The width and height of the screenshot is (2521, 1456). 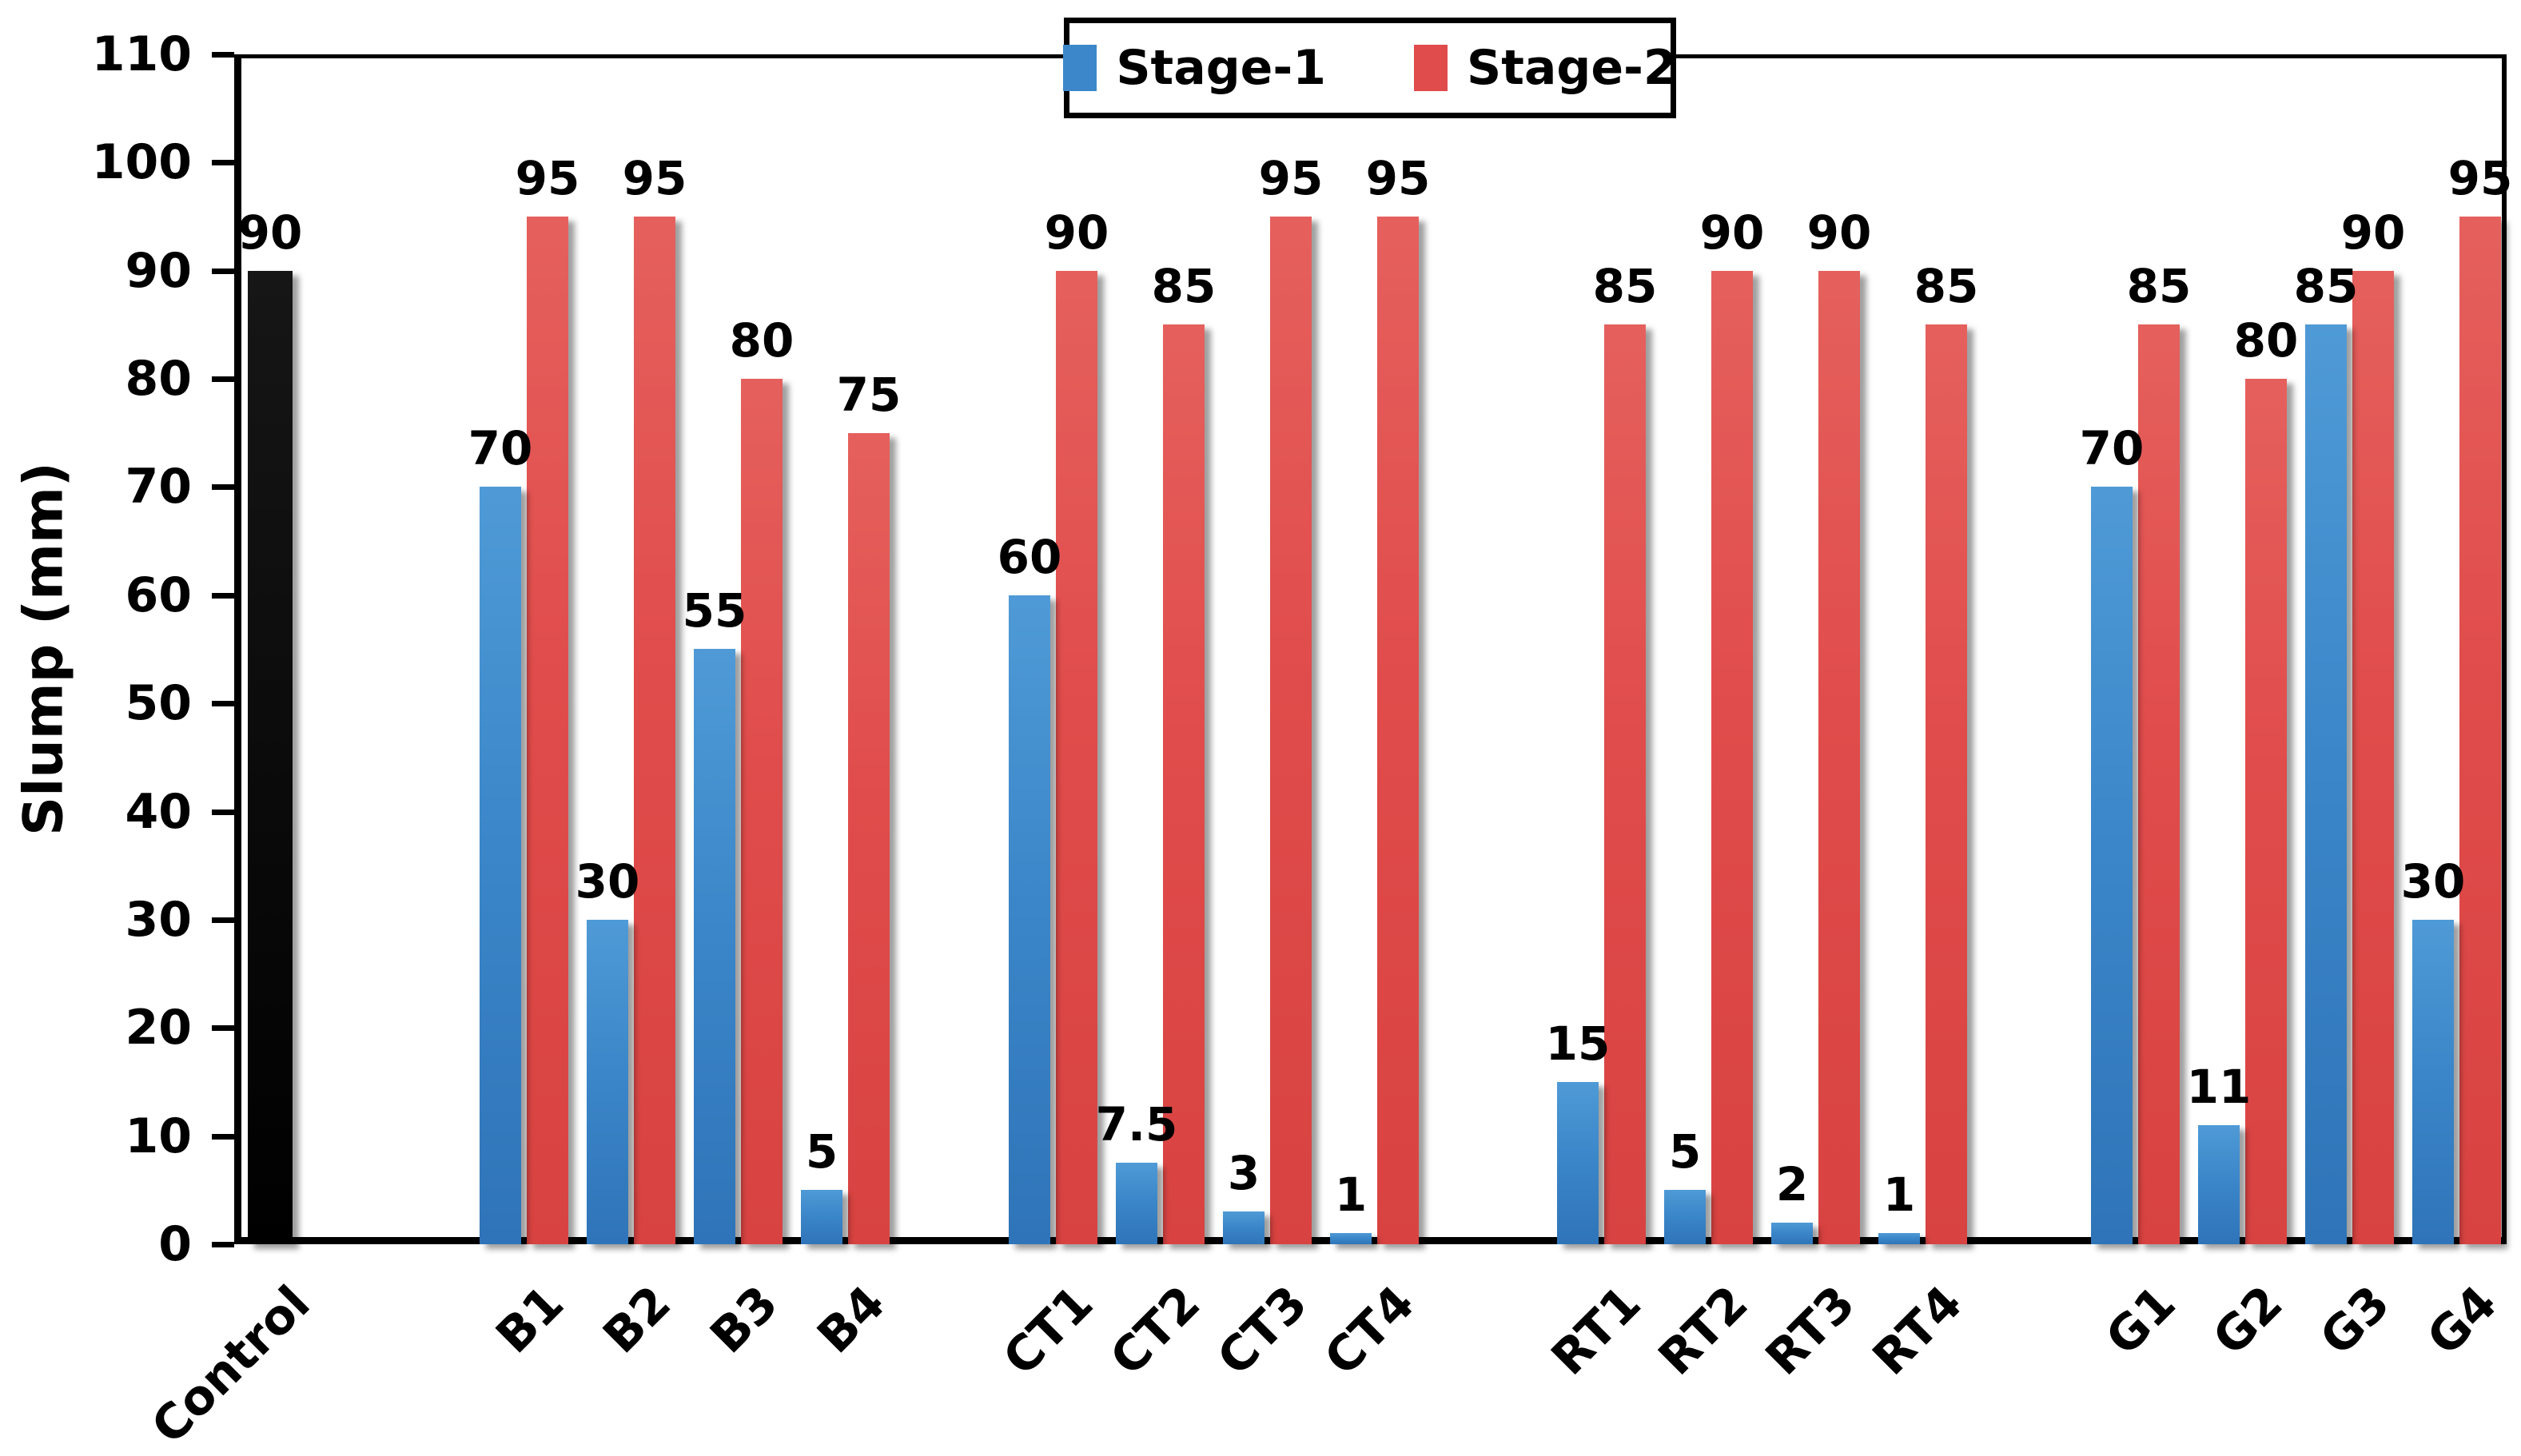 What do you see at coordinates (1947, 286) in the screenshot?
I see `value-label-stage2-RT4: 85` at bounding box center [1947, 286].